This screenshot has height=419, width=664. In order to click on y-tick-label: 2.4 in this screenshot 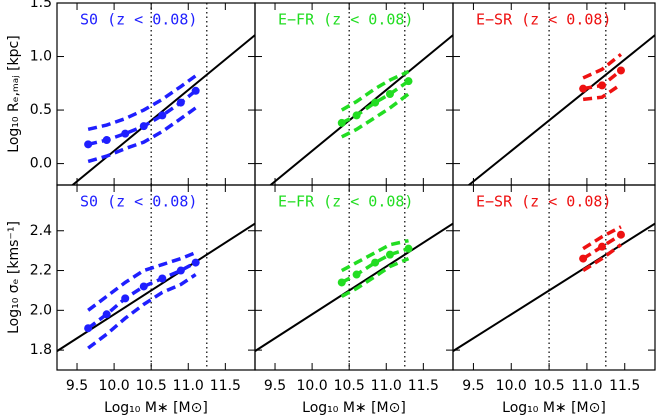, I will do `click(41, 231)`.